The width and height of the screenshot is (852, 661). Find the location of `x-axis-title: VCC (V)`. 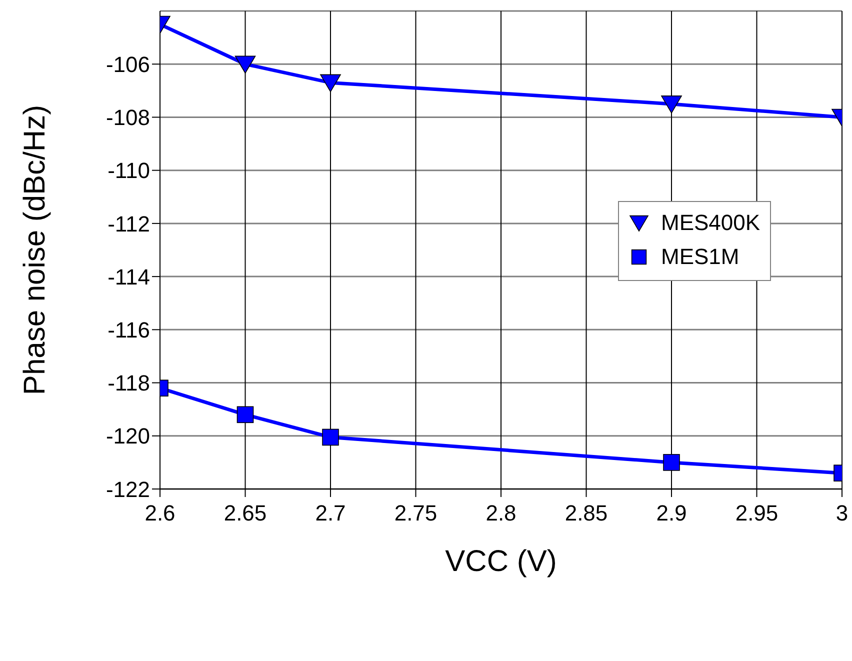

x-axis-title: VCC (V) is located at coordinates (501, 561).